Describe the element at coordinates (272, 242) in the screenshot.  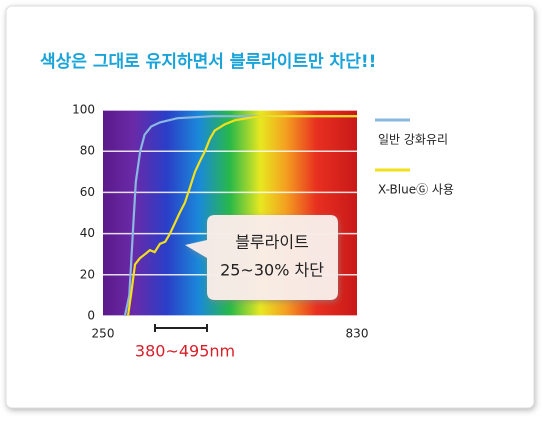
I see `annotation: 블루라이트` at that location.